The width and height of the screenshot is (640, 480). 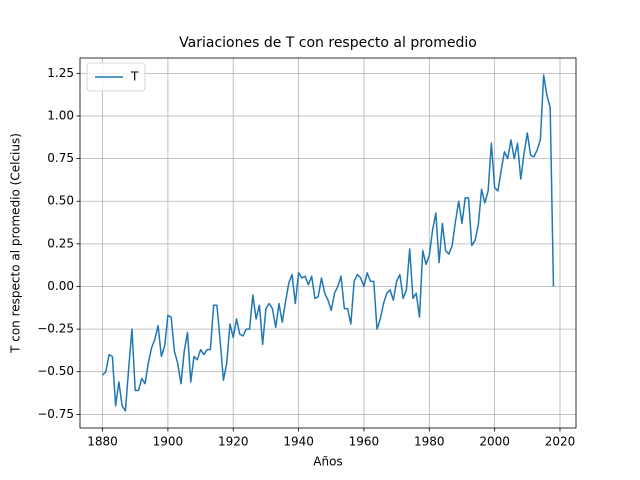 What do you see at coordinates (60, 201) in the screenshot?
I see `y-tick-label: 0.50` at bounding box center [60, 201].